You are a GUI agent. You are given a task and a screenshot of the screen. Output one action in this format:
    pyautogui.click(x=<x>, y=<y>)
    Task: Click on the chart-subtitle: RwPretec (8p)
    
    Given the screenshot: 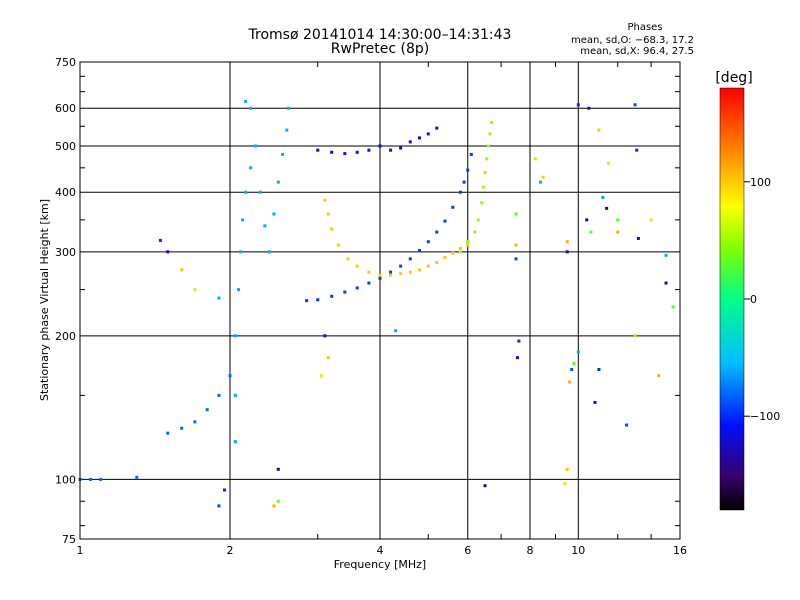 What is the action you would take?
    pyautogui.click(x=380, y=49)
    